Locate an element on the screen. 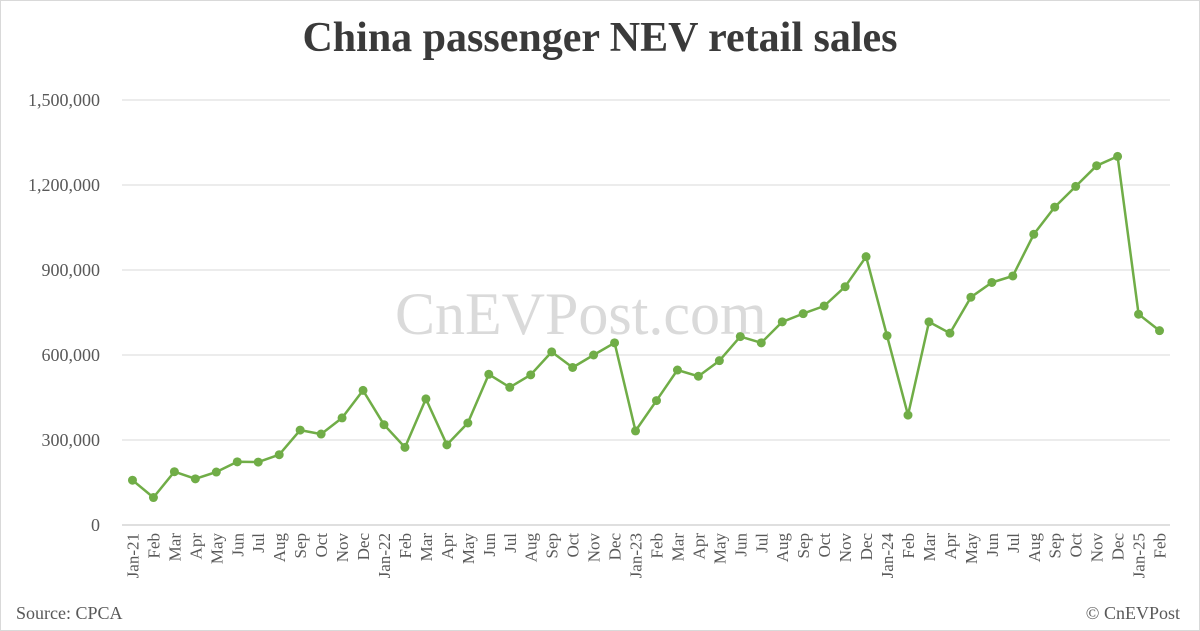  y-tick-label: 1,500,000 is located at coordinates (64, 100).